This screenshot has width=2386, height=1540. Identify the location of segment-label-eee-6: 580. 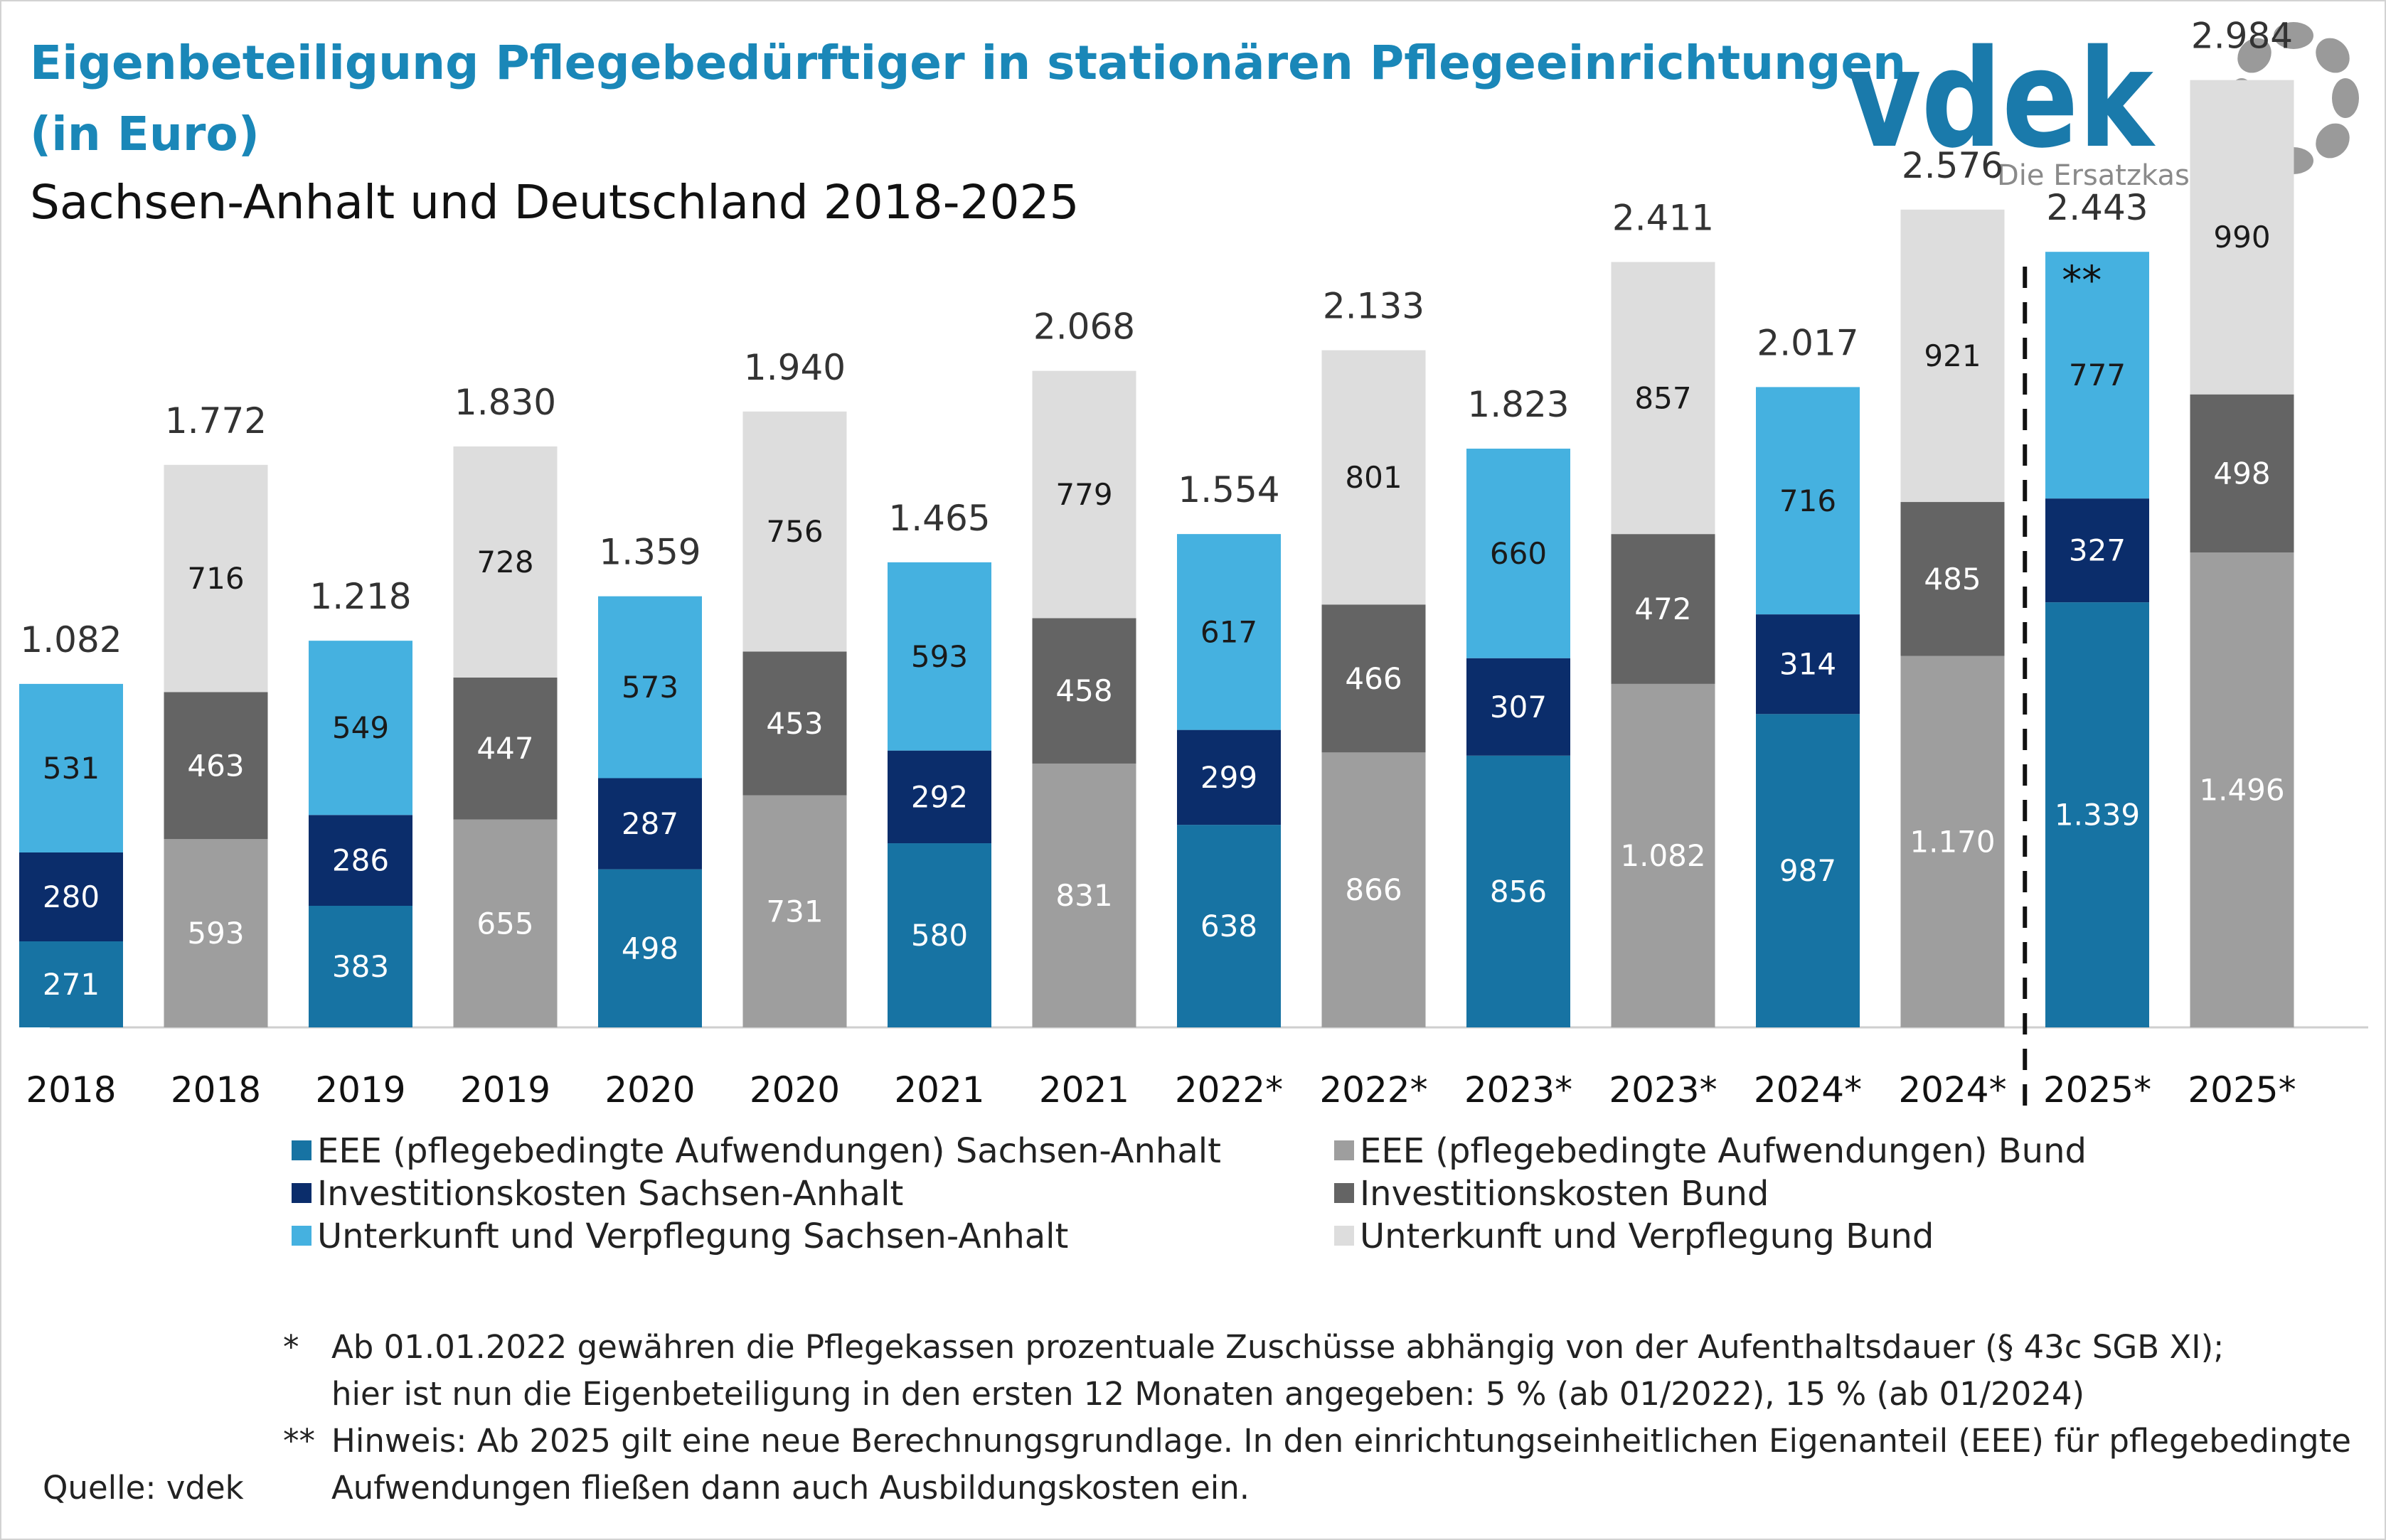
(940, 935).